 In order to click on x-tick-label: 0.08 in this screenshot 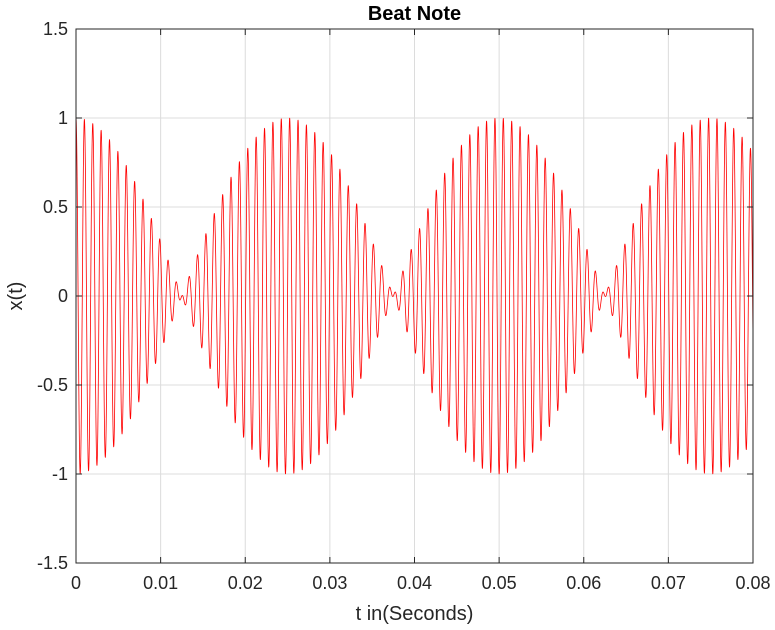, I will do `click(752, 583)`.